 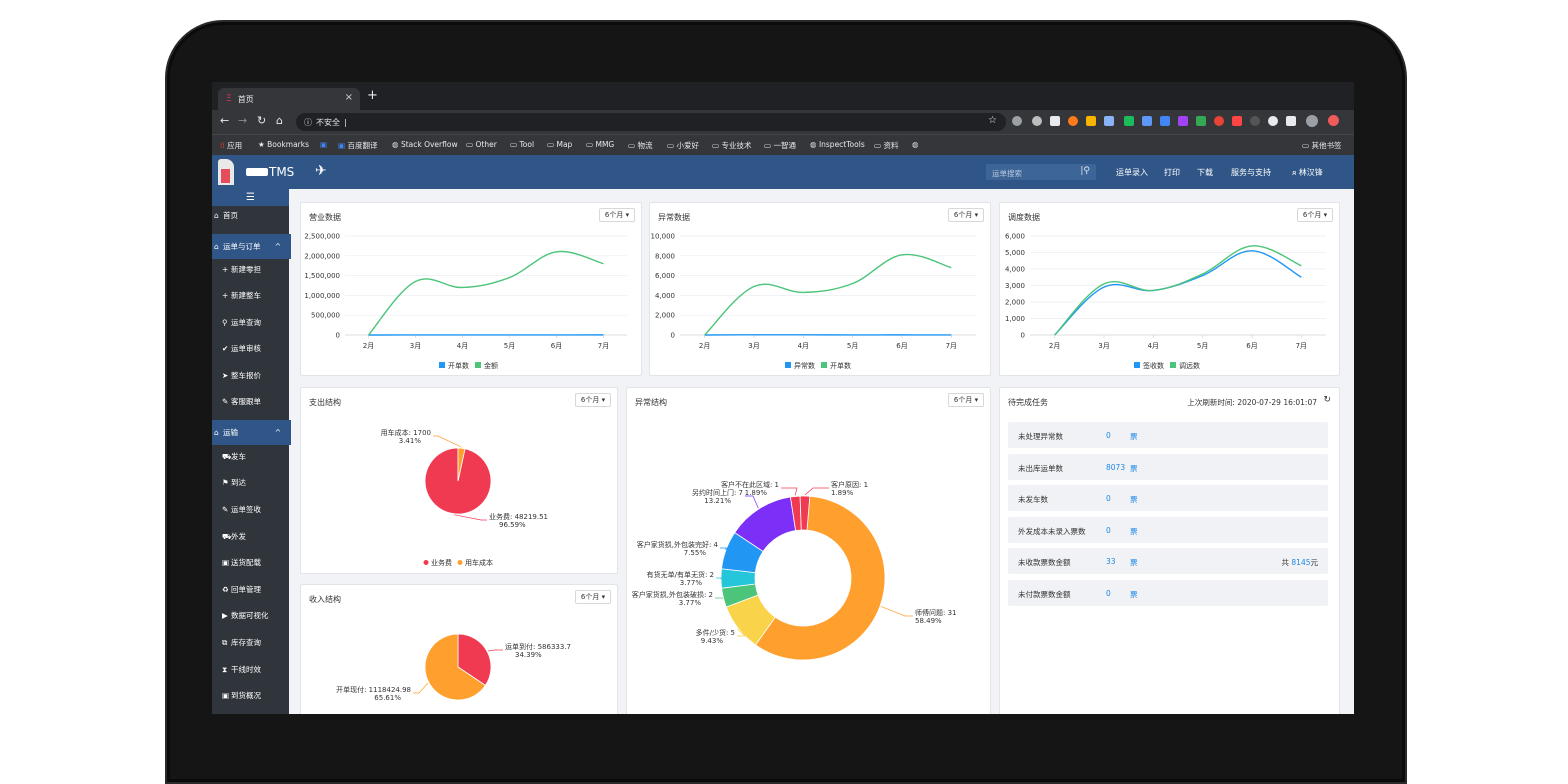 I want to click on url-bar: ⓘ 不安全 |, so click(x=651, y=122).